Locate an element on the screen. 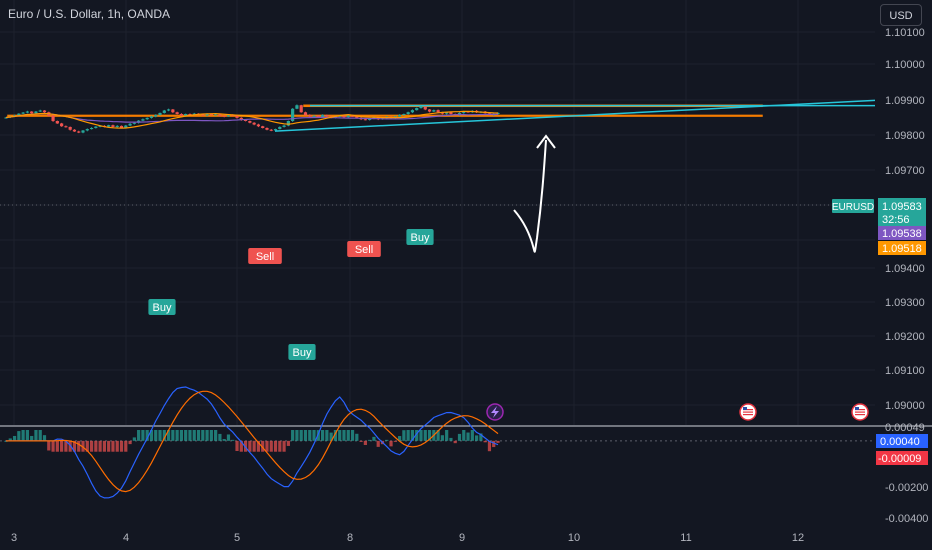 The height and width of the screenshot is (550, 932). osc-tick-label: -0.00400 is located at coordinates (906, 519).